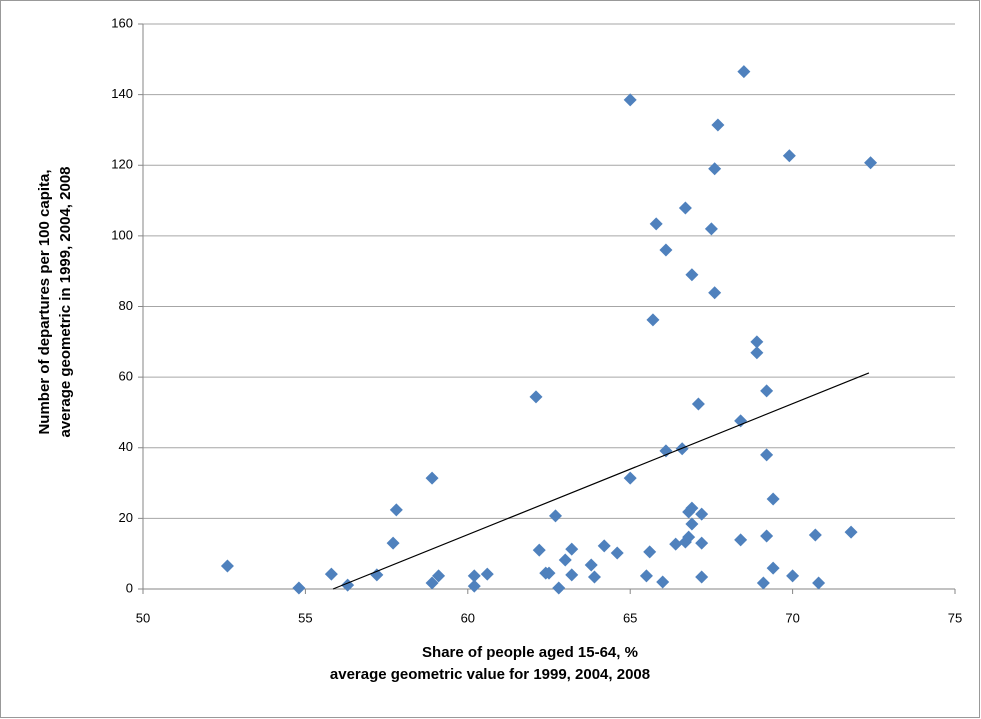 The image size is (981, 719). Describe the element at coordinates (126, 305) in the screenshot. I see `y-tick-label: 80` at that location.